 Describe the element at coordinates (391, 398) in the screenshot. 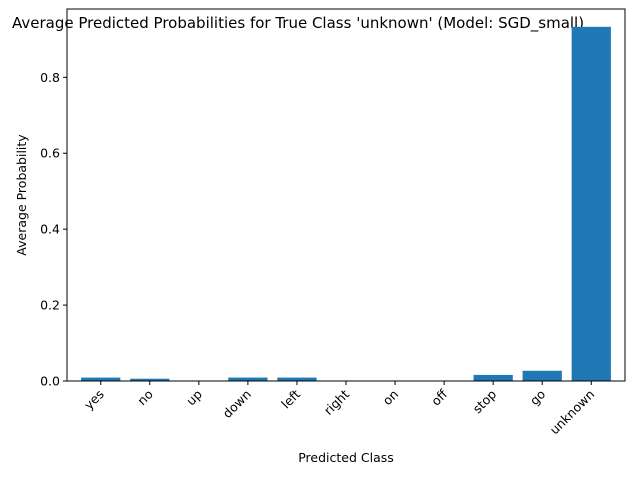

I see `x-tick-label-on: on` at that location.